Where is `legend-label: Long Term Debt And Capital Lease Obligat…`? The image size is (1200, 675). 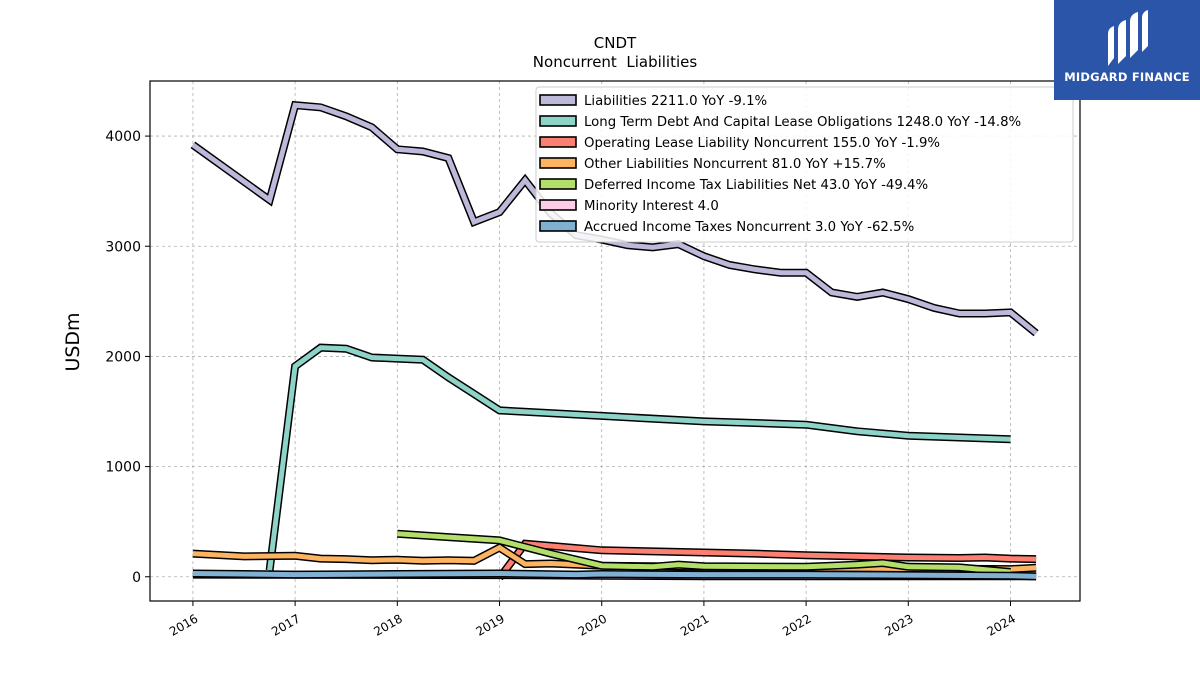
legend-label: Long Term Debt And Capital Lease Obligat… is located at coordinates (802, 122).